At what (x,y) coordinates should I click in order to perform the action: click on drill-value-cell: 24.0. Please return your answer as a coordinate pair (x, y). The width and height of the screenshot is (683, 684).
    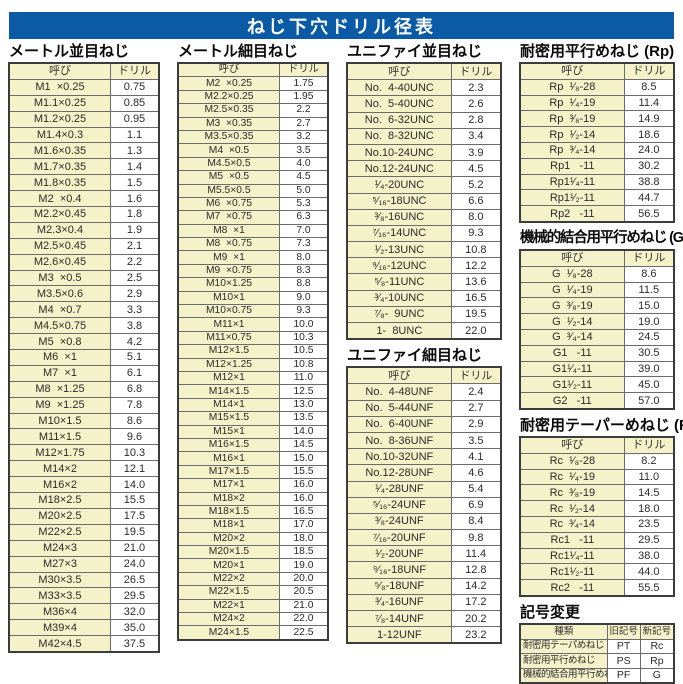
    Looking at the image, I should click on (134, 564).